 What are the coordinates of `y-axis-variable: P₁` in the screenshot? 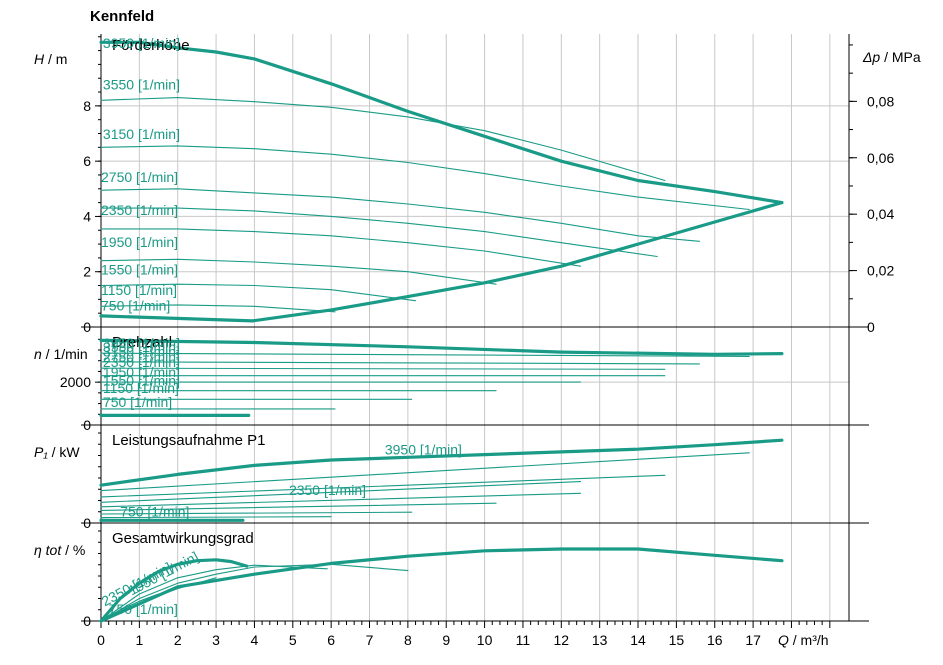 It's located at (41, 452).